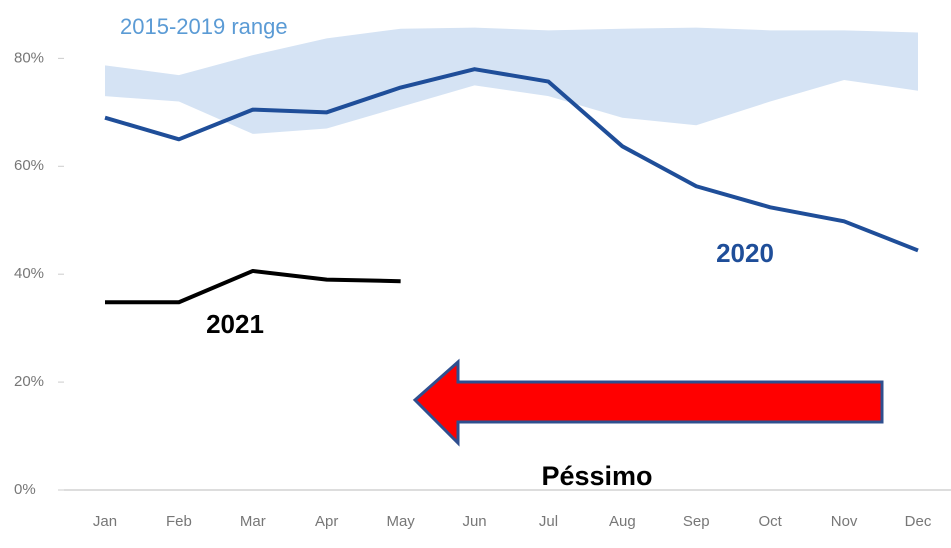 This screenshot has width=951, height=548. What do you see at coordinates (400, 521) in the screenshot?
I see `x-tick-label: May` at bounding box center [400, 521].